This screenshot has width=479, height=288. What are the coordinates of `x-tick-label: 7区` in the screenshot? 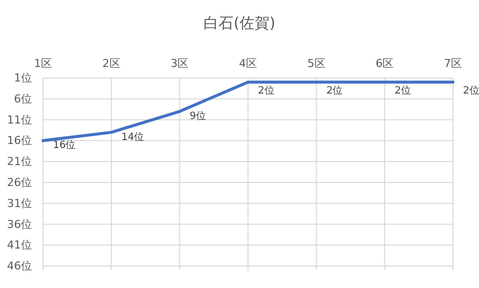 It's located at (453, 63).